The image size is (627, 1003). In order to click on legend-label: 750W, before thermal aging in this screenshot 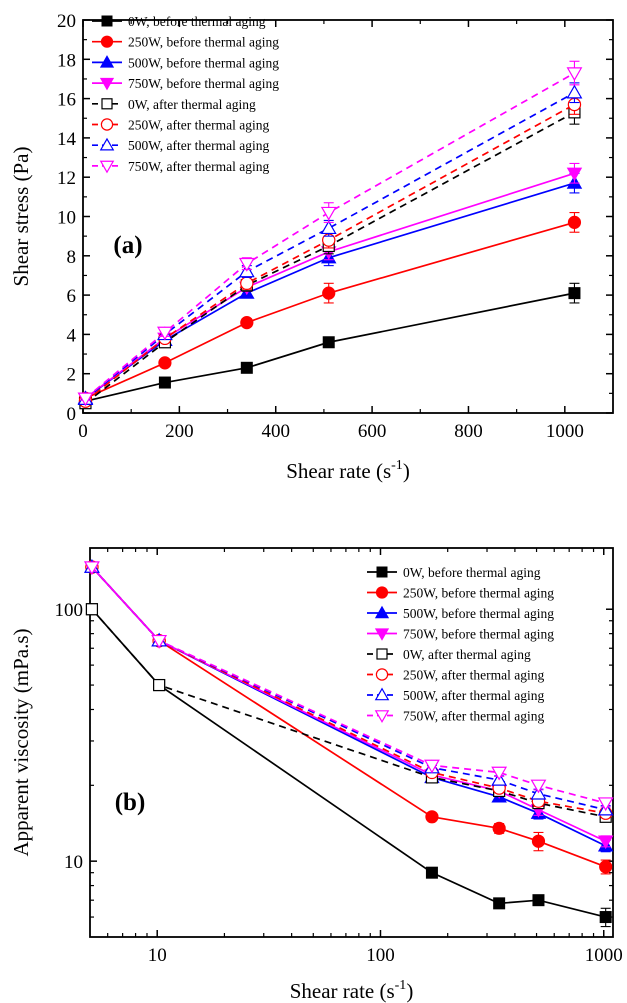, I will do `click(478, 634)`.